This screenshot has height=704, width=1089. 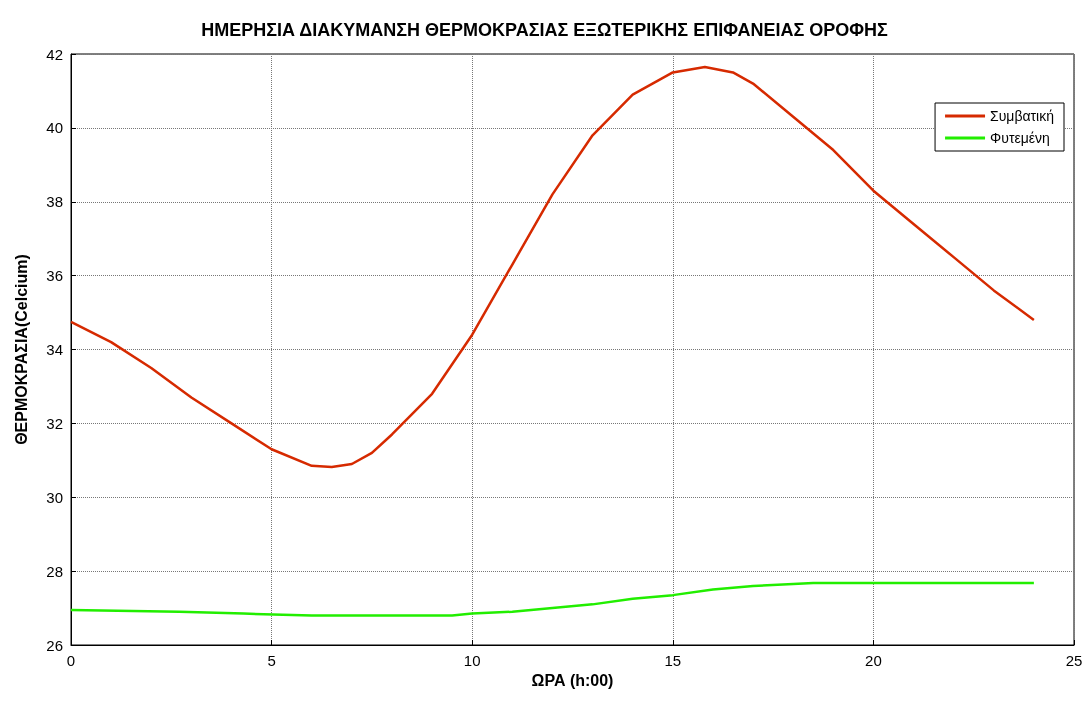 What do you see at coordinates (21, 349) in the screenshot?
I see `y-axis-title: ΘΕΡΜΟΚΡΑΣΙΑ(Celcium)` at bounding box center [21, 349].